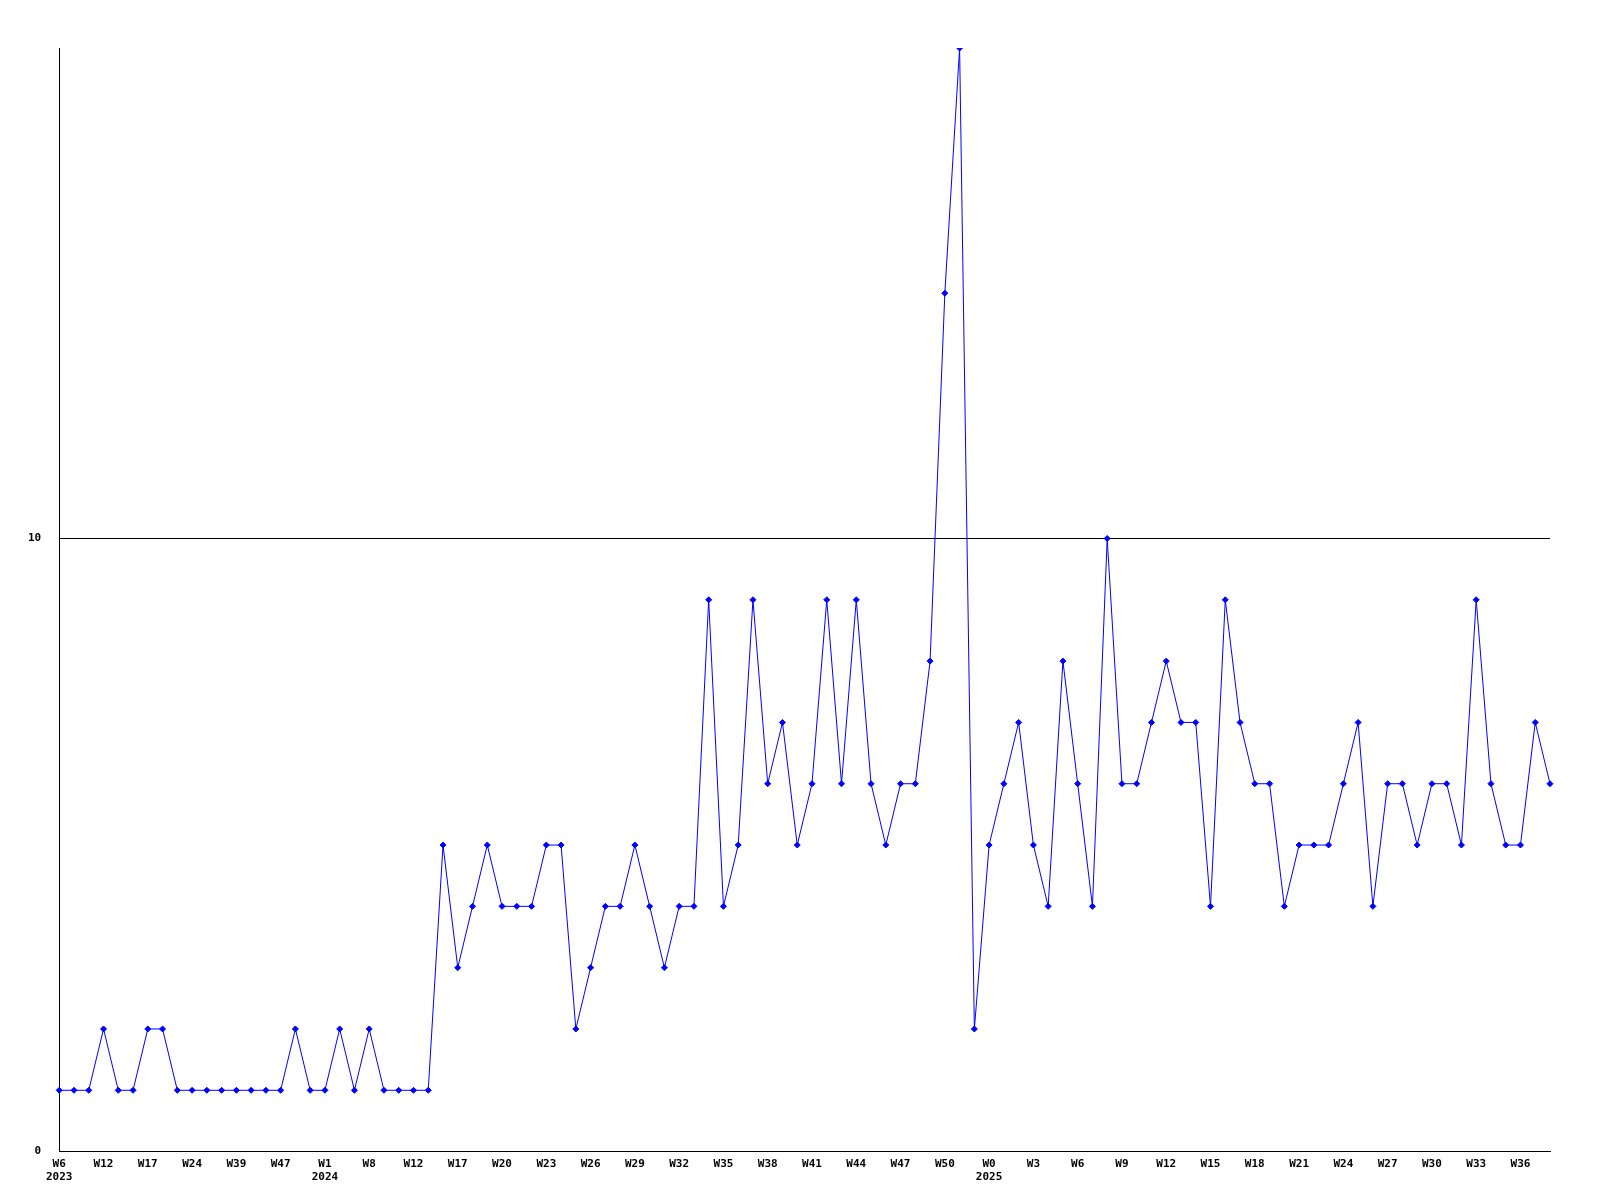 This screenshot has height=1200, width=1600. What do you see at coordinates (989, 1170) in the screenshot?
I see `x-tick-label: W0 2025` at bounding box center [989, 1170].